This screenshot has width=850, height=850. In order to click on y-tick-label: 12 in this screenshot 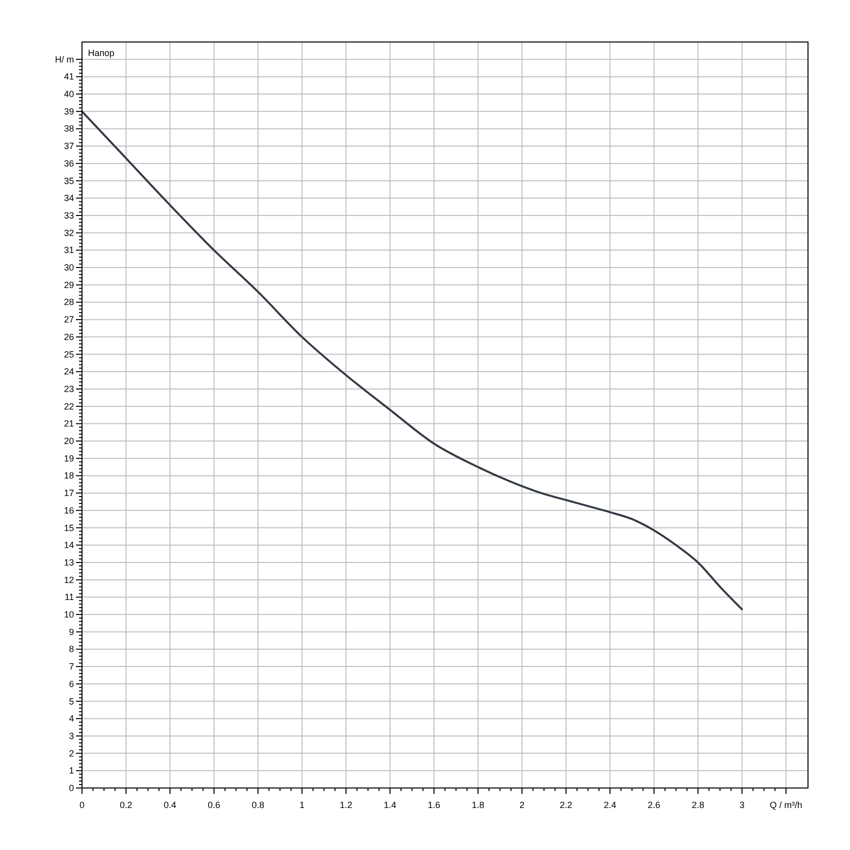, I will do `click(69, 579)`.